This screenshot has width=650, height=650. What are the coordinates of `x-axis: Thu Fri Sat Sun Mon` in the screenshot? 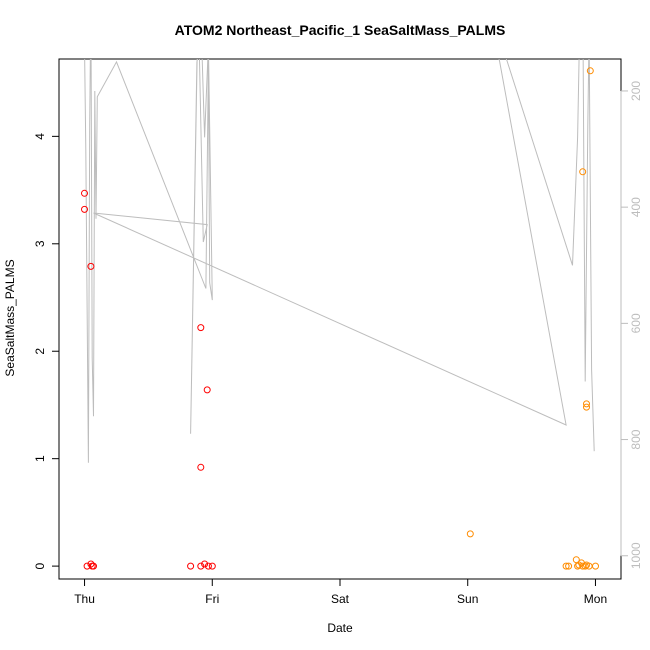 It's located at (340, 592).